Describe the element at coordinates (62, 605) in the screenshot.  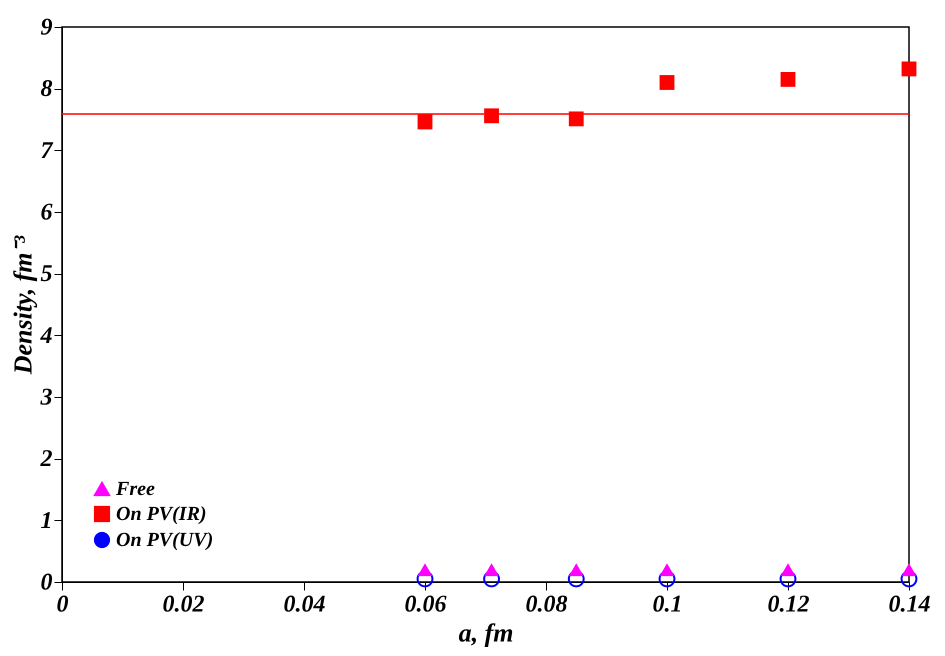
I see `x-tick-label: 0` at that location.